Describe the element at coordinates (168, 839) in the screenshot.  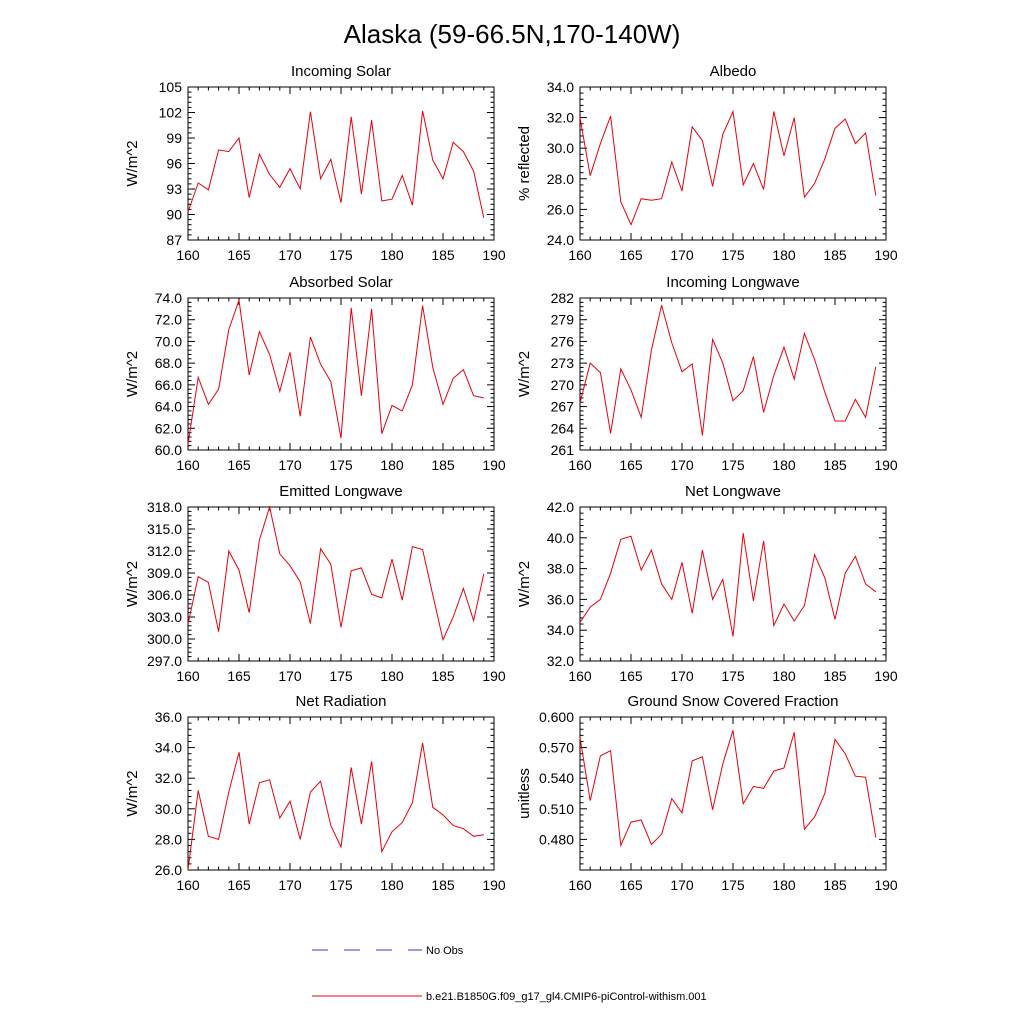
I see `net-radiation-ytick-label: 28.0` at that location.